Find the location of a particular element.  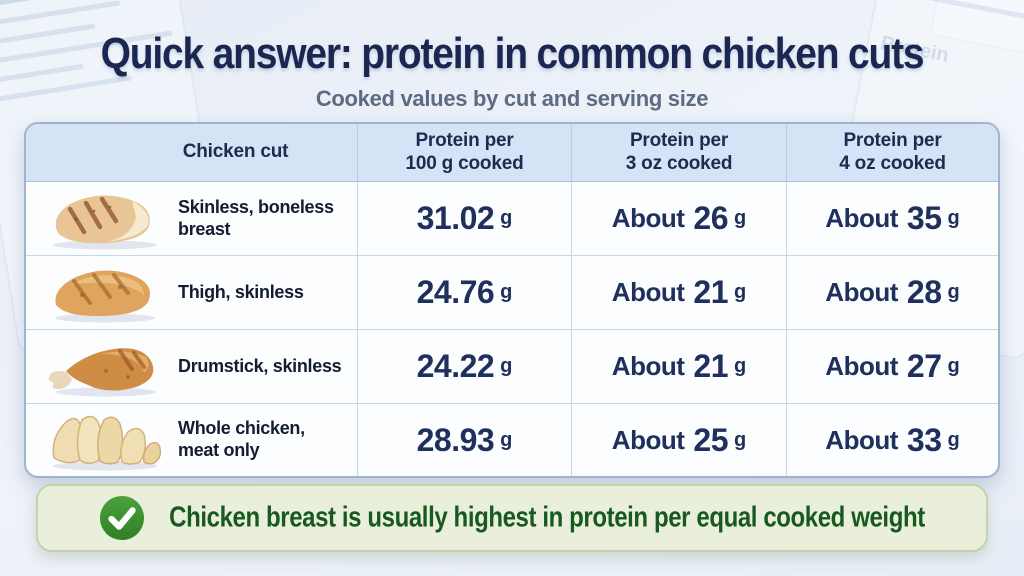

protein-value: 25 is located at coordinates (710, 439).